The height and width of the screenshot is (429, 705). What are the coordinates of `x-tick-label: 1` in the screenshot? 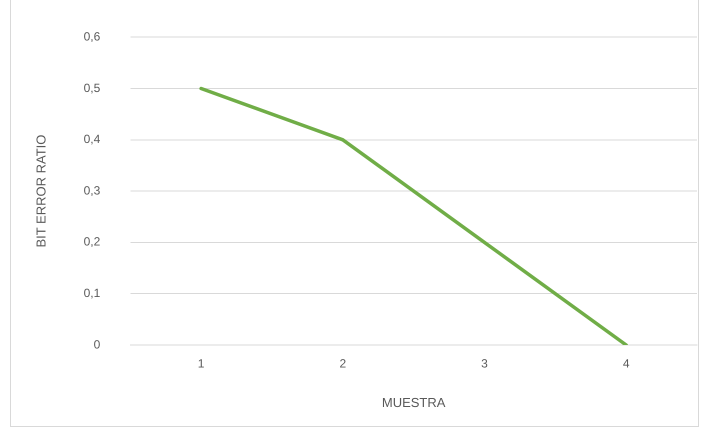 It's located at (201, 363).